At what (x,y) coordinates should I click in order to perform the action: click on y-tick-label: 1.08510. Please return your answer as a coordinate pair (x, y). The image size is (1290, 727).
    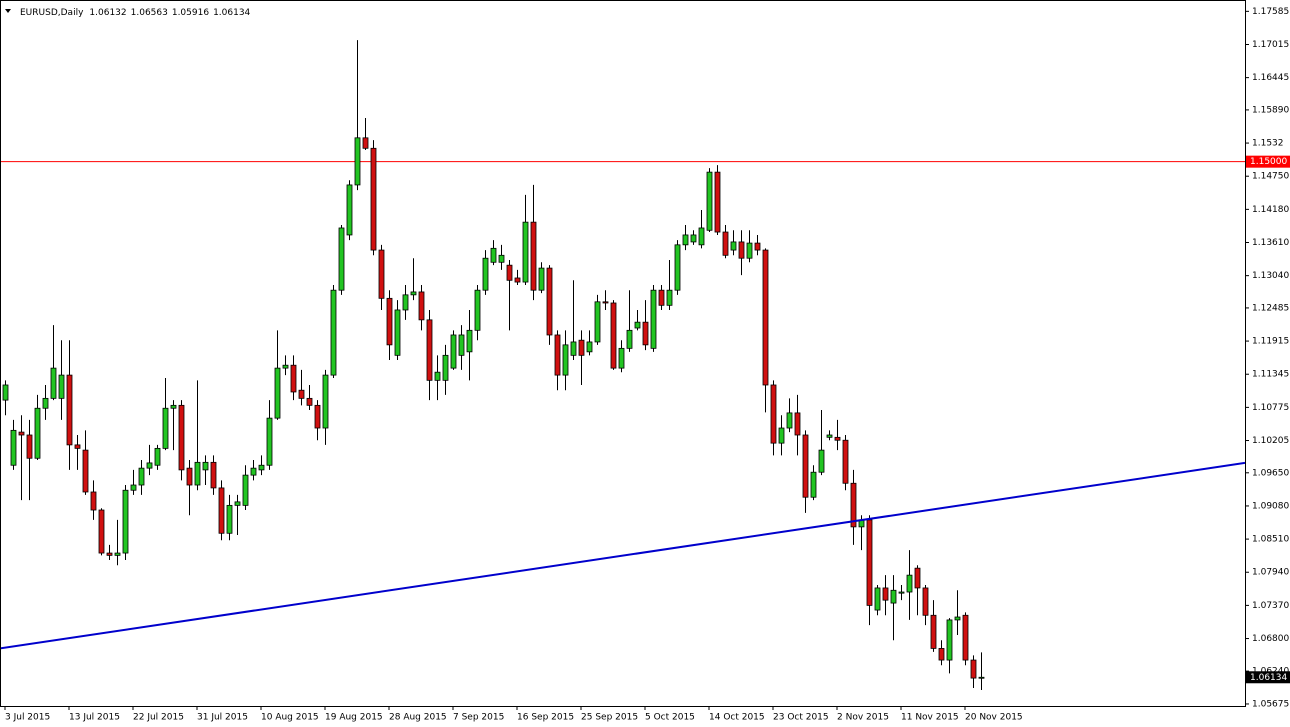
    Looking at the image, I should click on (1270, 540).